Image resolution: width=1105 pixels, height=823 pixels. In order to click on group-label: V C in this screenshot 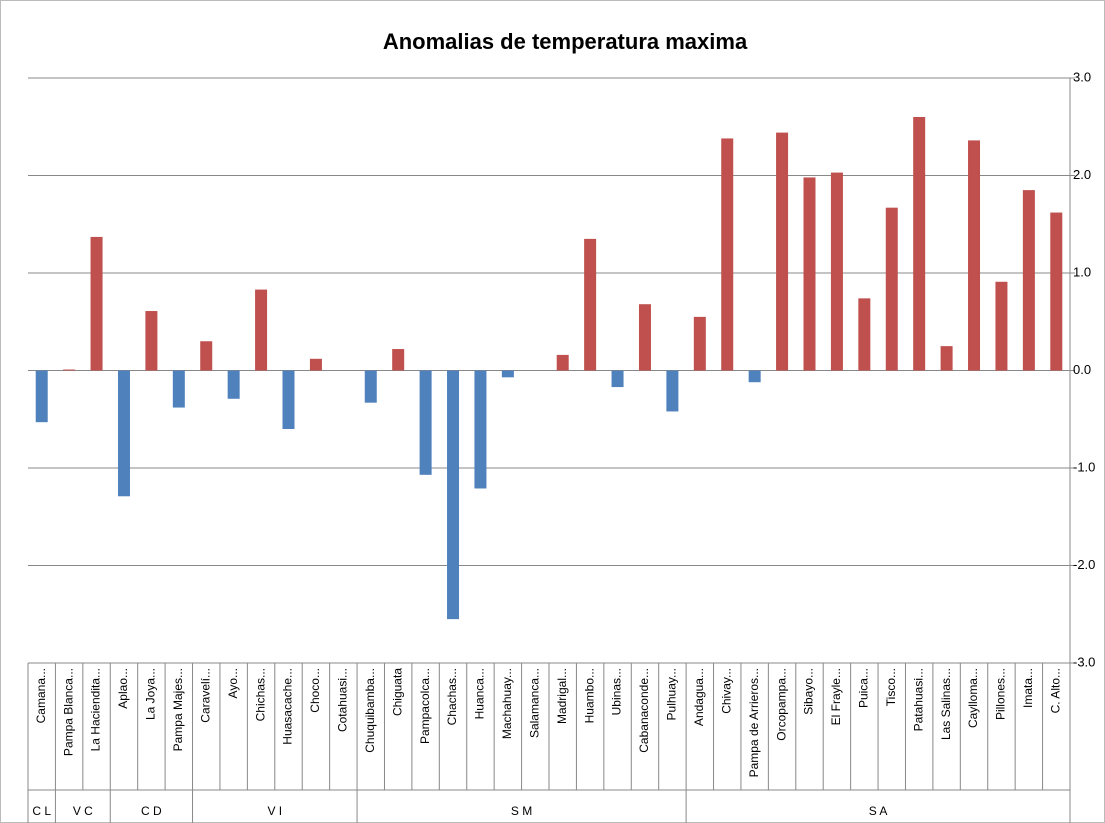, I will do `click(83, 811)`.